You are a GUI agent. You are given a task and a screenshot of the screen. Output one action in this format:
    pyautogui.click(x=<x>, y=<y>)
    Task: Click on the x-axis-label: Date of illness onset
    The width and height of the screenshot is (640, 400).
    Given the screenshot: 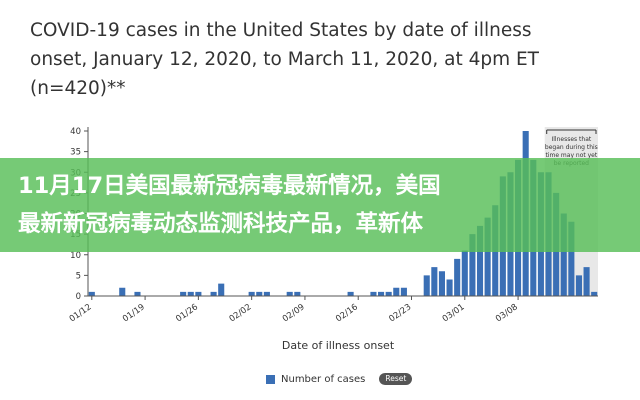 What is the action you would take?
    pyautogui.click(x=338, y=345)
    